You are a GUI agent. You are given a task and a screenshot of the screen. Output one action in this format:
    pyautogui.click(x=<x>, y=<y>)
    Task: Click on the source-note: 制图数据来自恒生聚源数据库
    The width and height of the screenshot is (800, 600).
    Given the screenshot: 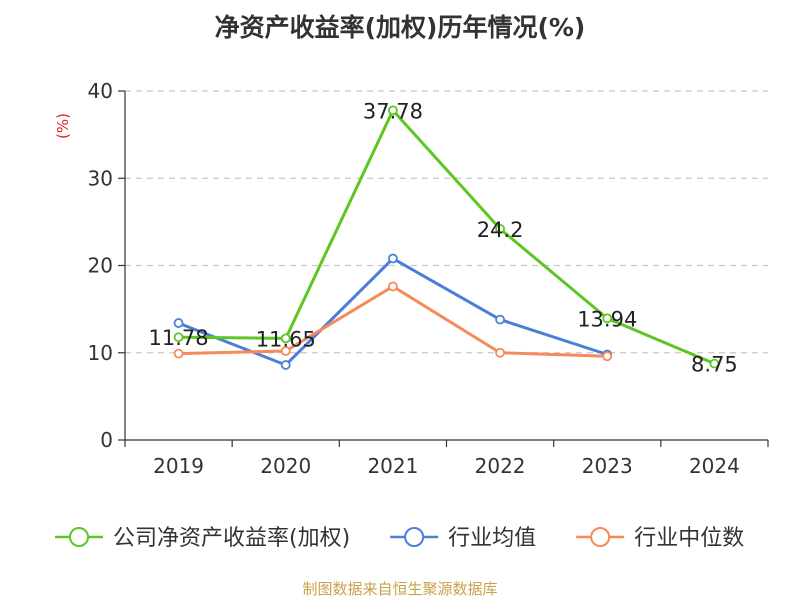 What is the action you would take?
    pyautogui.click(x=400, y=589)
    